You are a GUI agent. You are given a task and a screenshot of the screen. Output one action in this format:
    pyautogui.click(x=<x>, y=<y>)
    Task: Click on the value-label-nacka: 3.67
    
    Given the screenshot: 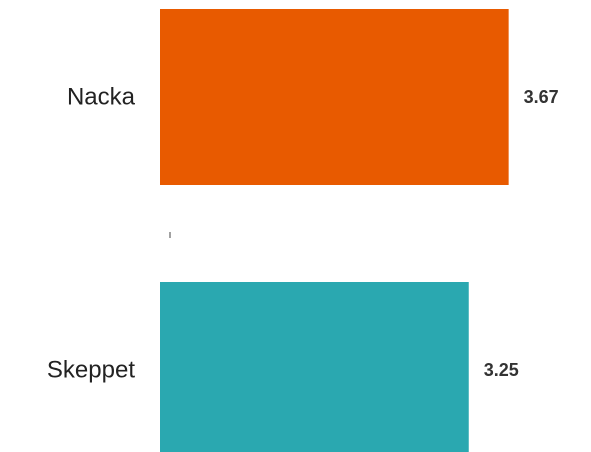 What is the action you would take?
    pyautogui.click(x=541, y=97)
    